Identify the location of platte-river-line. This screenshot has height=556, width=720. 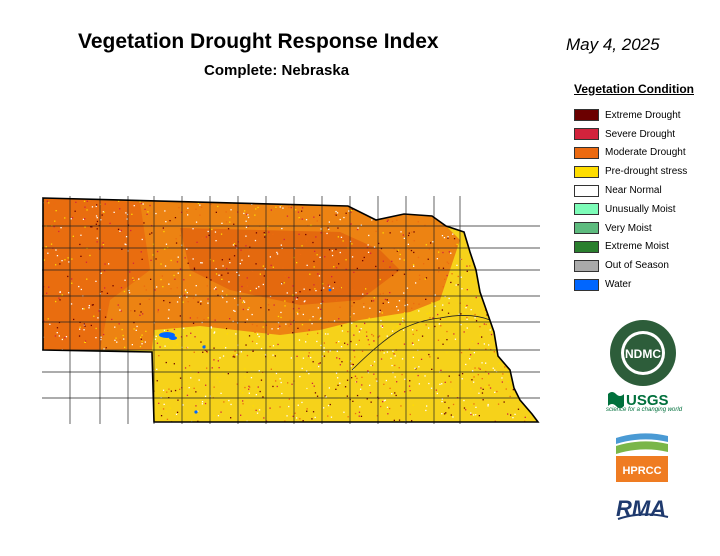
(421, 343).